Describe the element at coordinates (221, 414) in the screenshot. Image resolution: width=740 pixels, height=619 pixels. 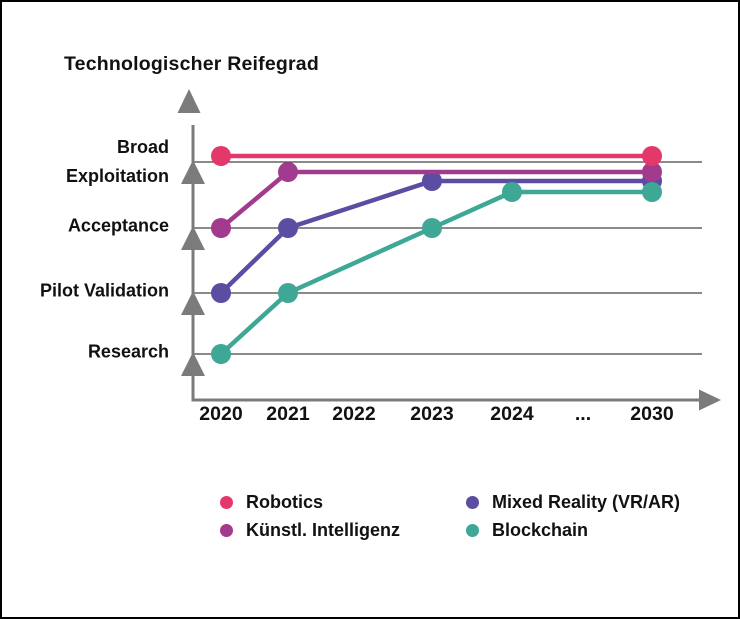
I see `x-axis-label-2020: 2020` at that location.